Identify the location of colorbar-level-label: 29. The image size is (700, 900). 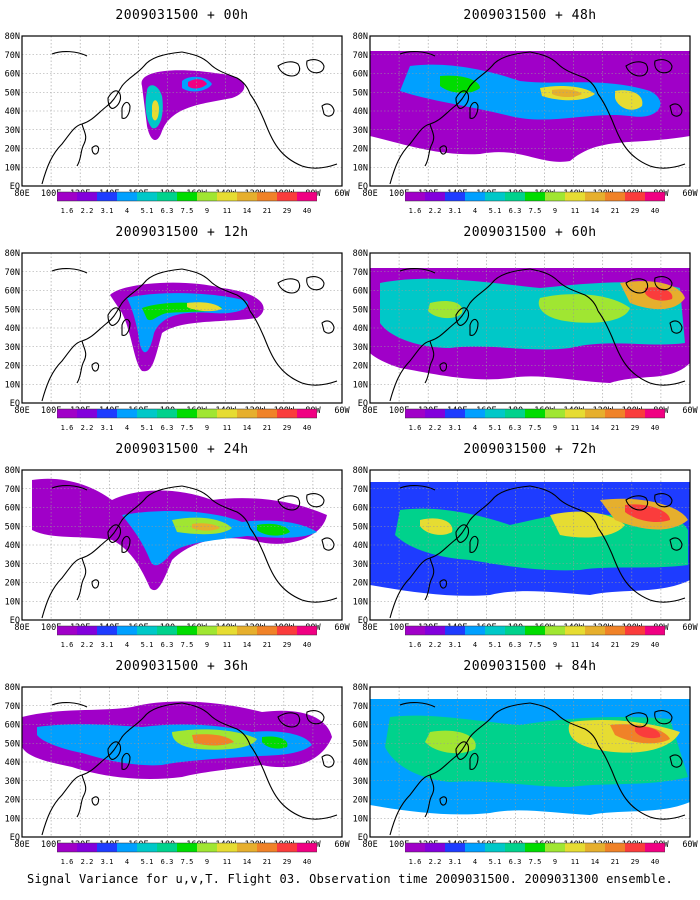
(287, 645).